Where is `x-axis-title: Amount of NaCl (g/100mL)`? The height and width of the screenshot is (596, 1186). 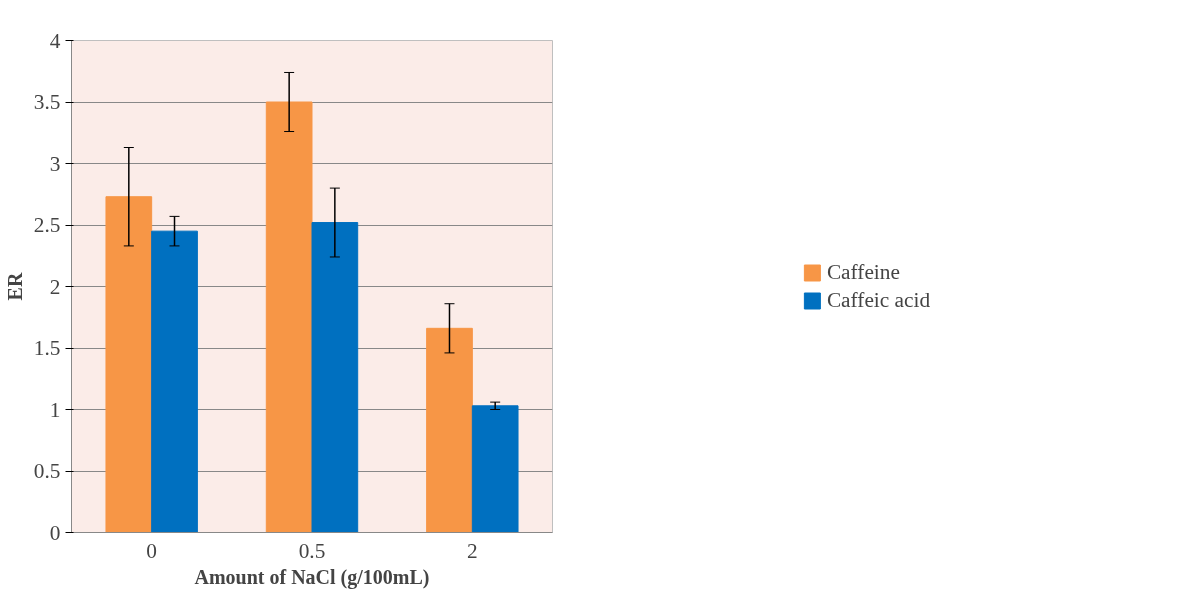
x-axis-title: Amount of NaCl (g/100mL) is located at coordinates (312, 577).